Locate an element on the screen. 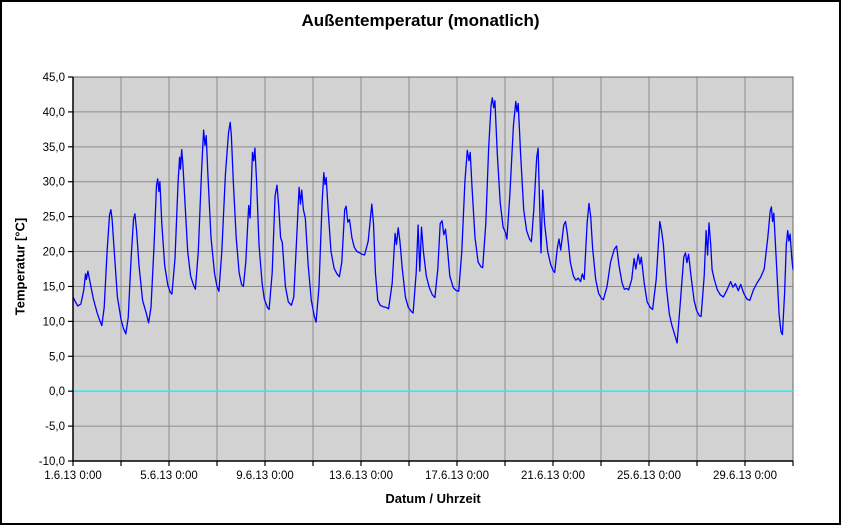 The height and width of the screenshot is (525, 841). y-tick-label: -10,0 is located at coordinates (52, 462).